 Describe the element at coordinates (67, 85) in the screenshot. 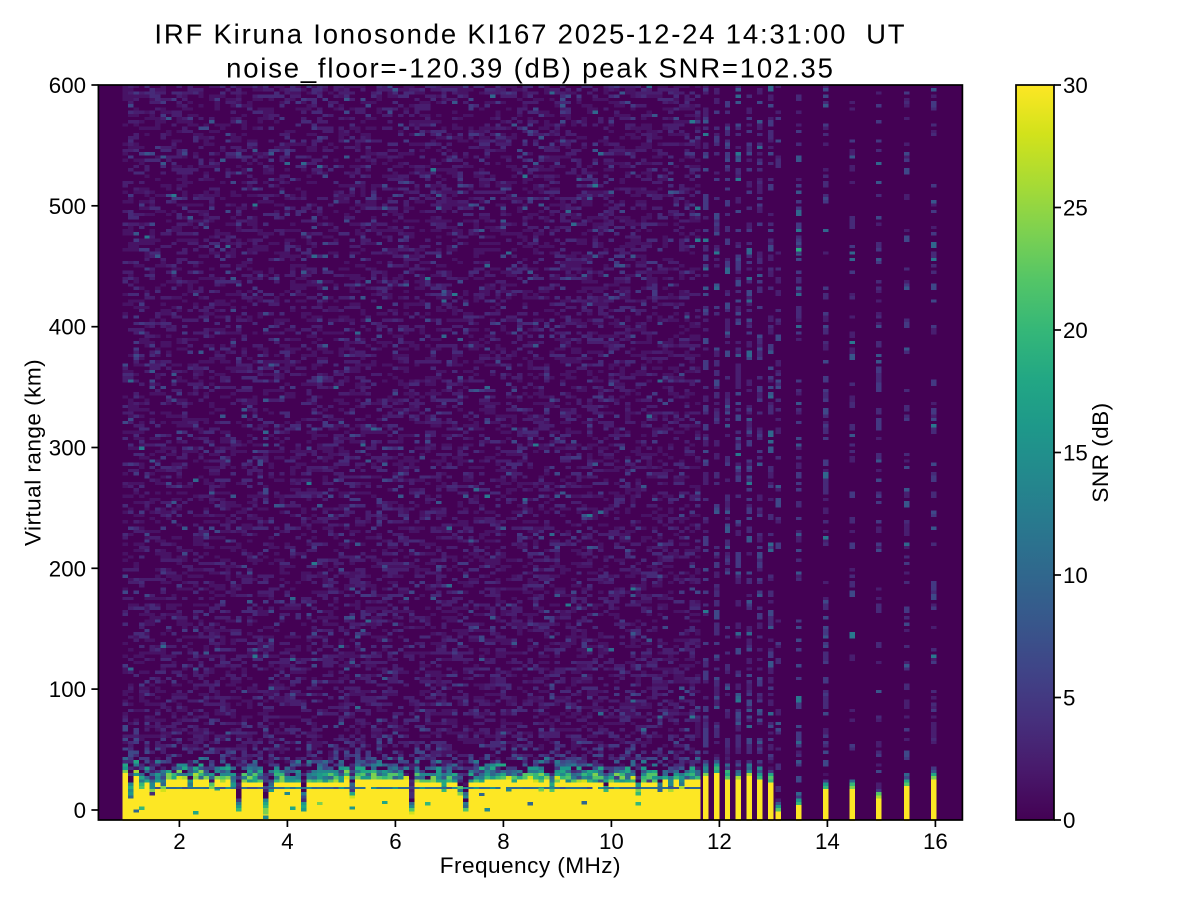

I see `svg-text: 600` at that location.